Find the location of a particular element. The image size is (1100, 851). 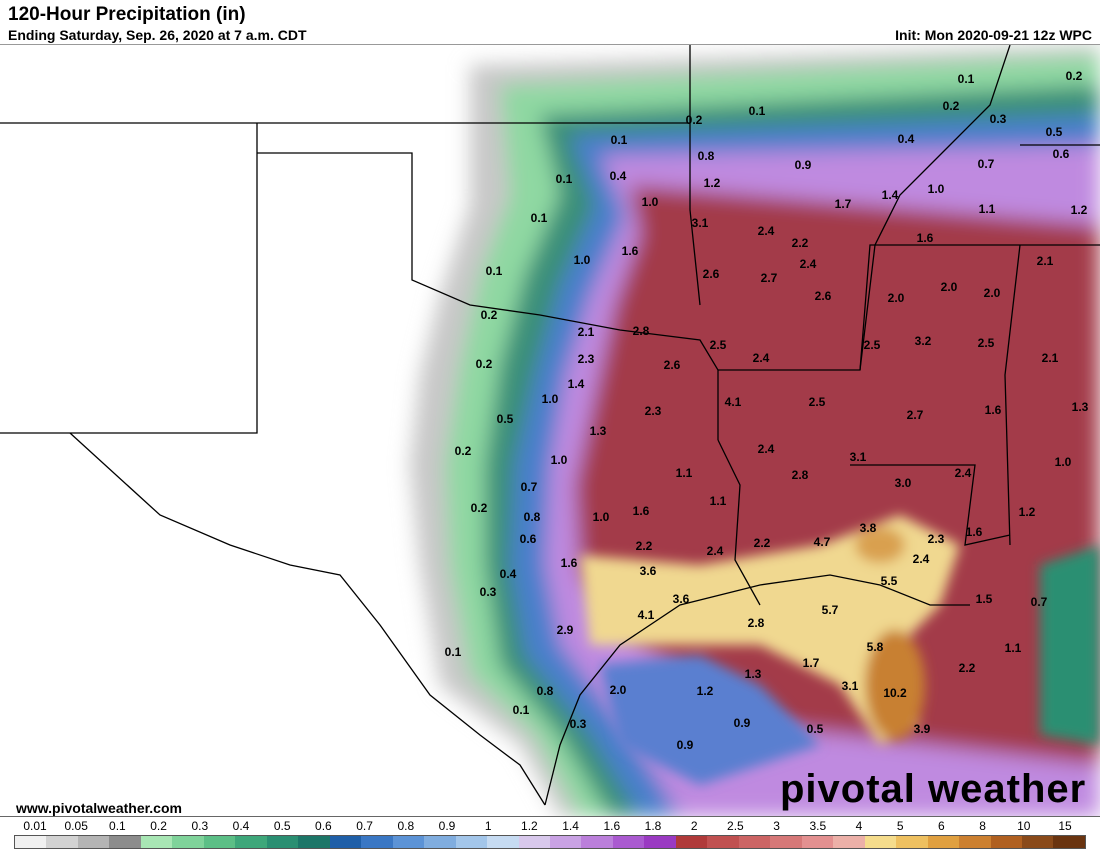

precip-value-label: 2.0 is located at coordinates (992, 293).